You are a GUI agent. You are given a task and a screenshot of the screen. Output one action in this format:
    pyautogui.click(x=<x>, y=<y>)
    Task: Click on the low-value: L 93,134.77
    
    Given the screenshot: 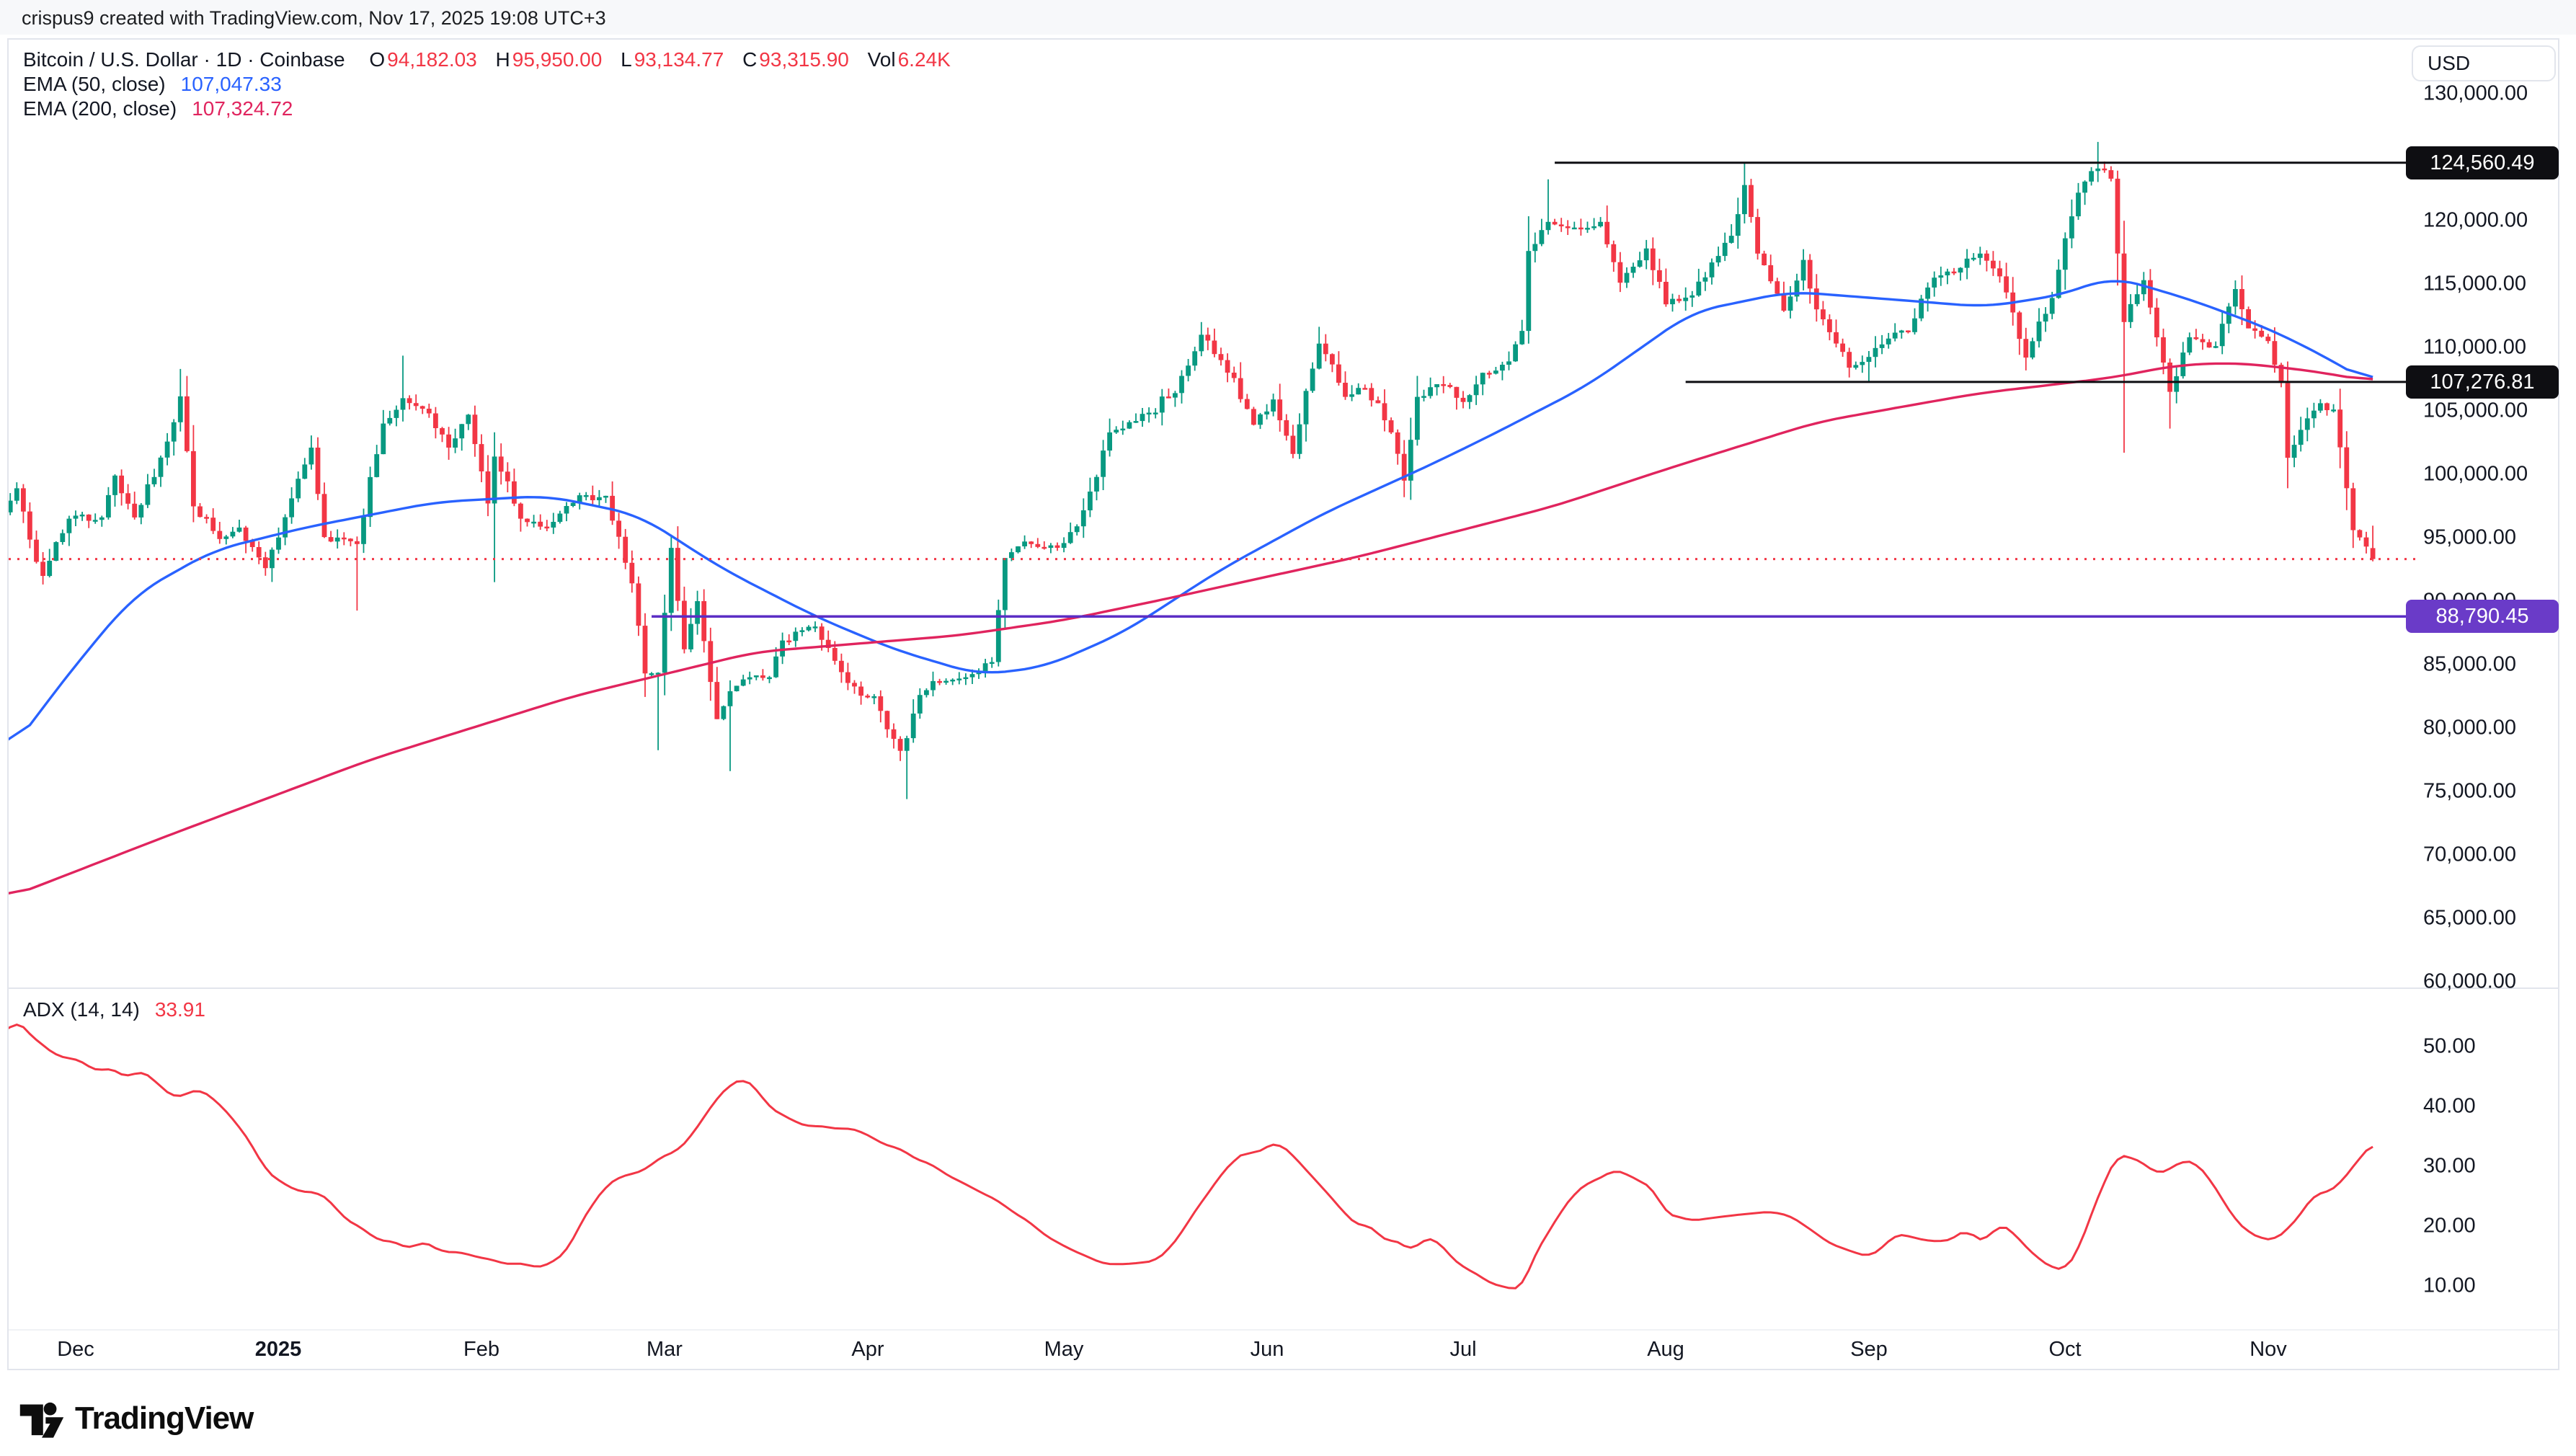 What is the action you would take?
    pyautogui.click(x=672, y=59)
    